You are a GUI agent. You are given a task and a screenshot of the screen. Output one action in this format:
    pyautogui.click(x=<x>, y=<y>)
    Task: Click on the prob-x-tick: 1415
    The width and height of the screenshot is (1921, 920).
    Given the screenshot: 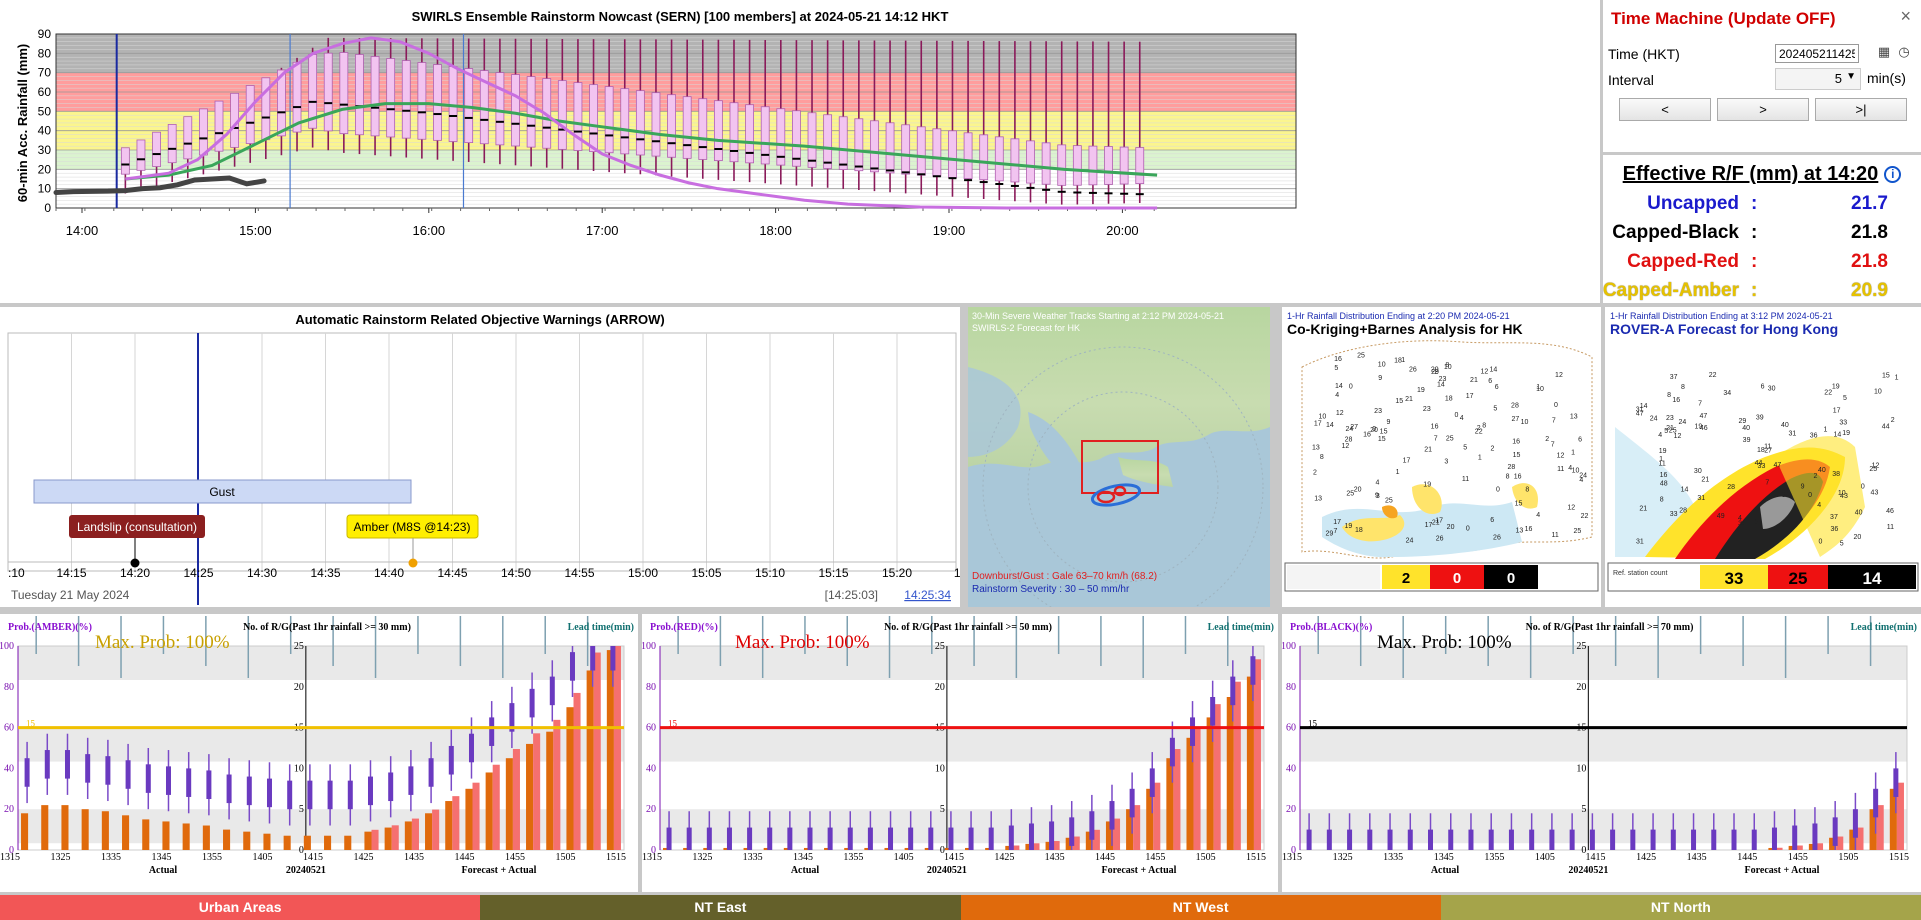 What is the action you would take?
    pyautogui.click(x=954, y=857)
    